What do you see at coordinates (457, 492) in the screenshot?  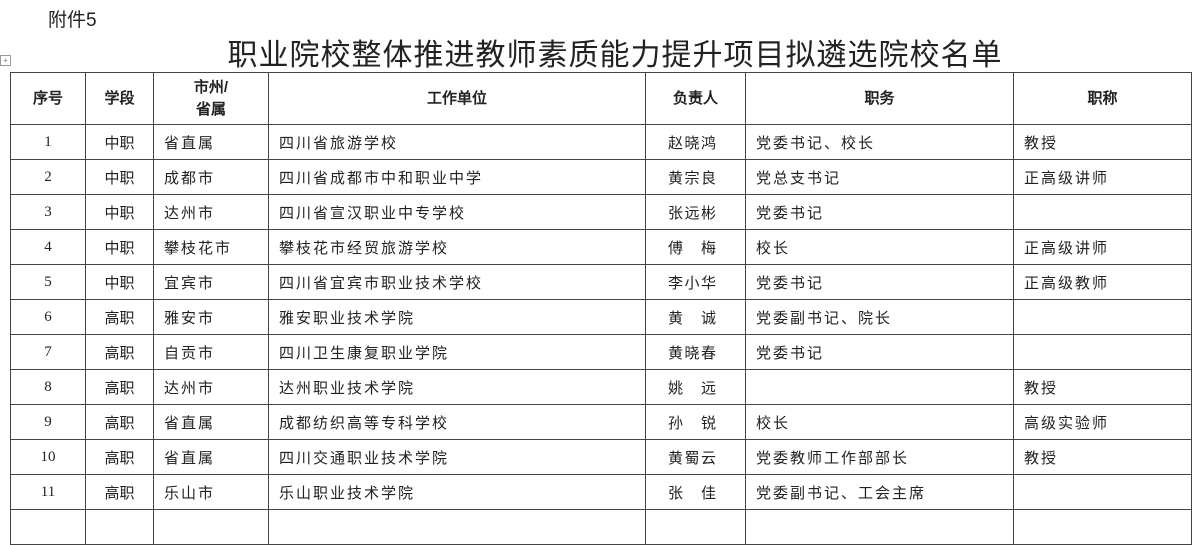 I see `cell-unit: 乐山职业技术学院` at bounding box center [457, 492].